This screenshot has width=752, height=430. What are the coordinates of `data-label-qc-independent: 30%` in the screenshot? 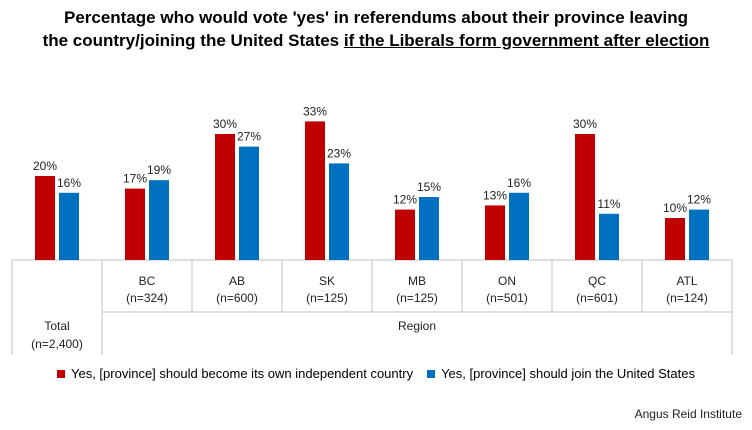 It's located at (585, 124).